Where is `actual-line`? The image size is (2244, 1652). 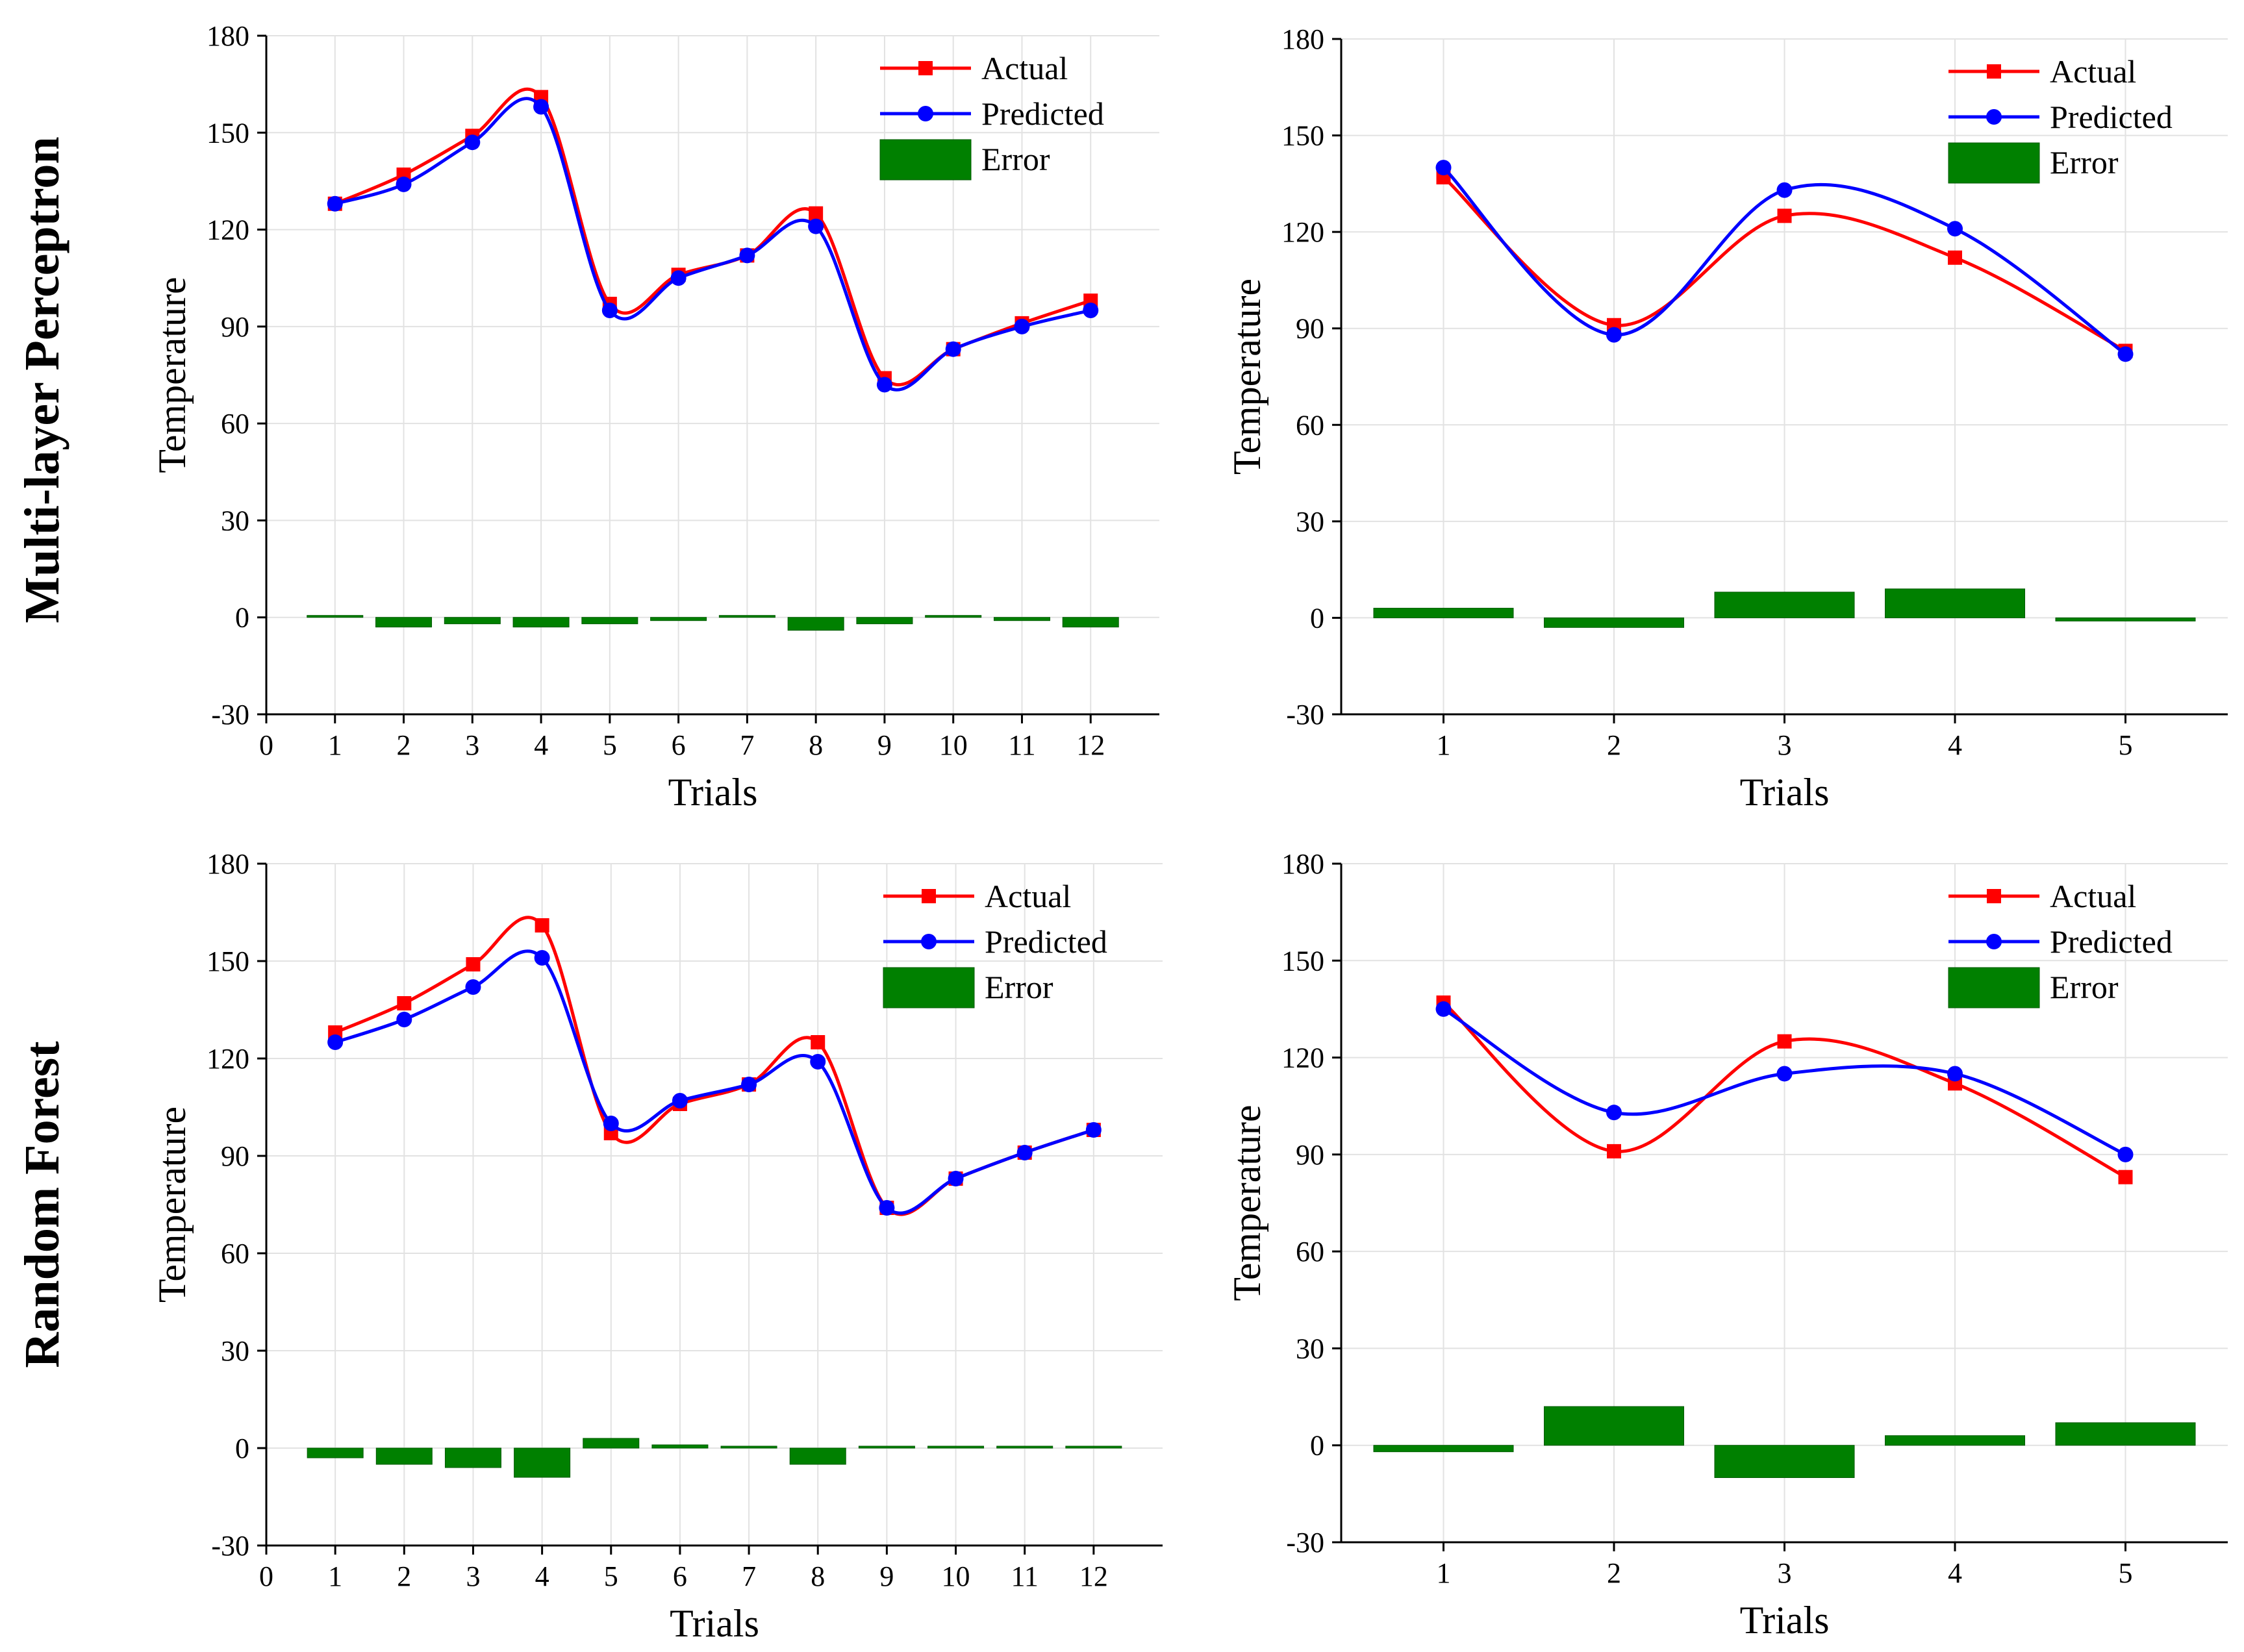 actual-line is located at coordinates (1784, 1090).